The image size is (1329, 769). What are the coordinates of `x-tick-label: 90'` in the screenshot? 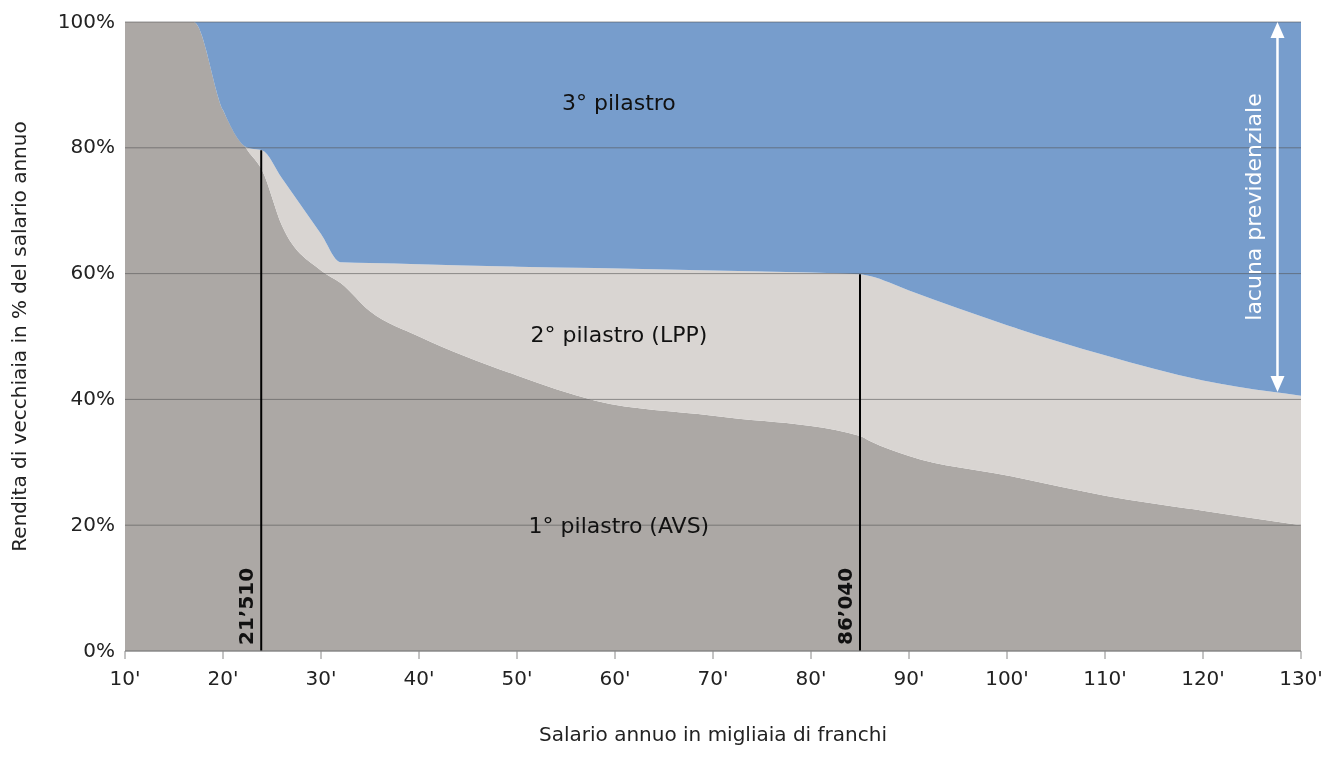 It's located at (909, 678).